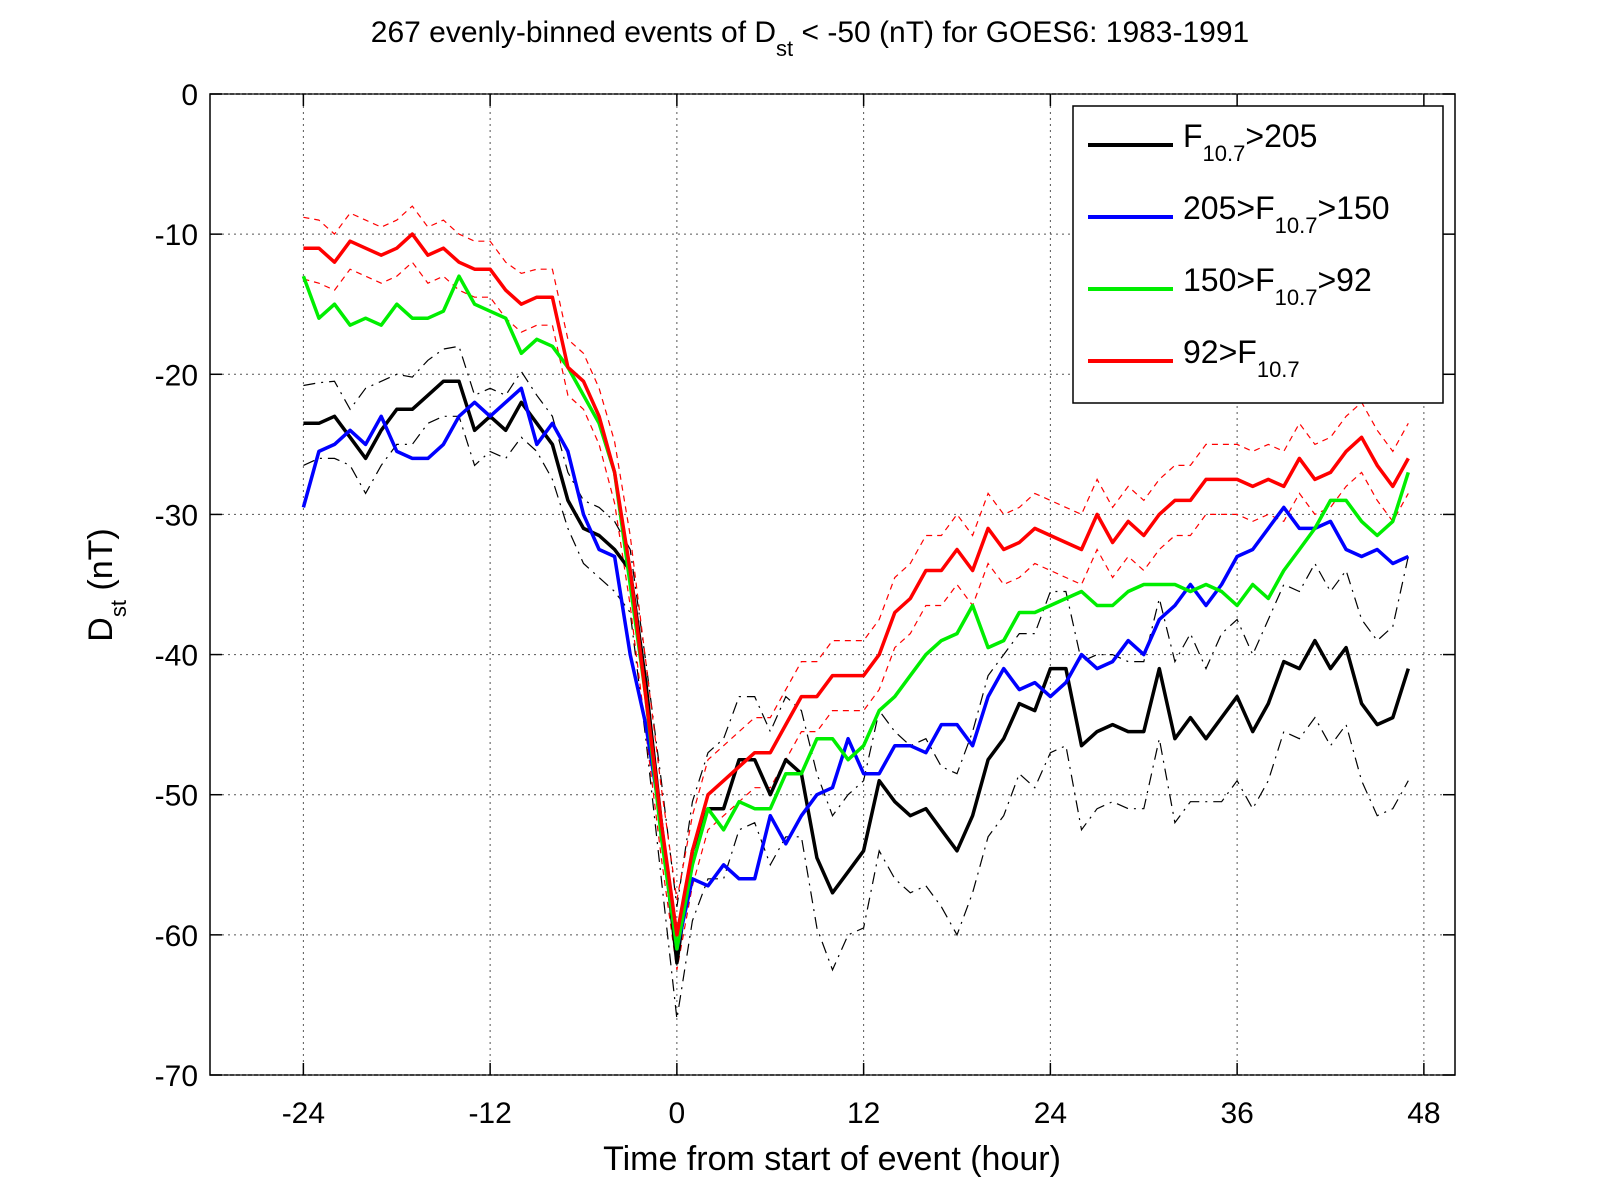  Describe the element at coordinates (176, 796) in the screenshot. I see `y-tick-label: -50` at that location.